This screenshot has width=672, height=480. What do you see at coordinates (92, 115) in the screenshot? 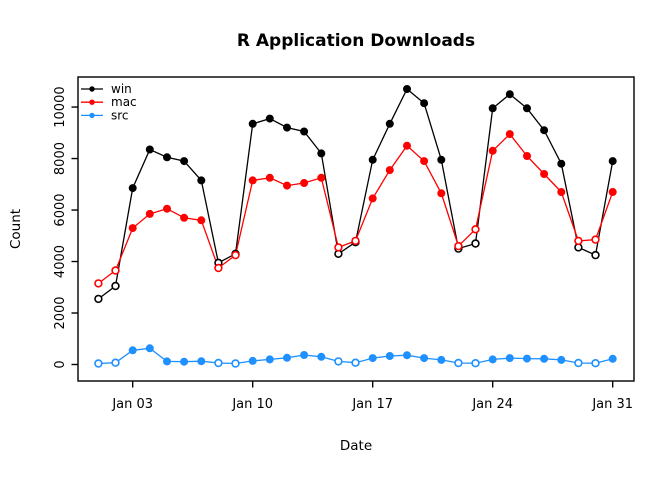
I see `legend-marker-src` at bounding box center [92, 115].